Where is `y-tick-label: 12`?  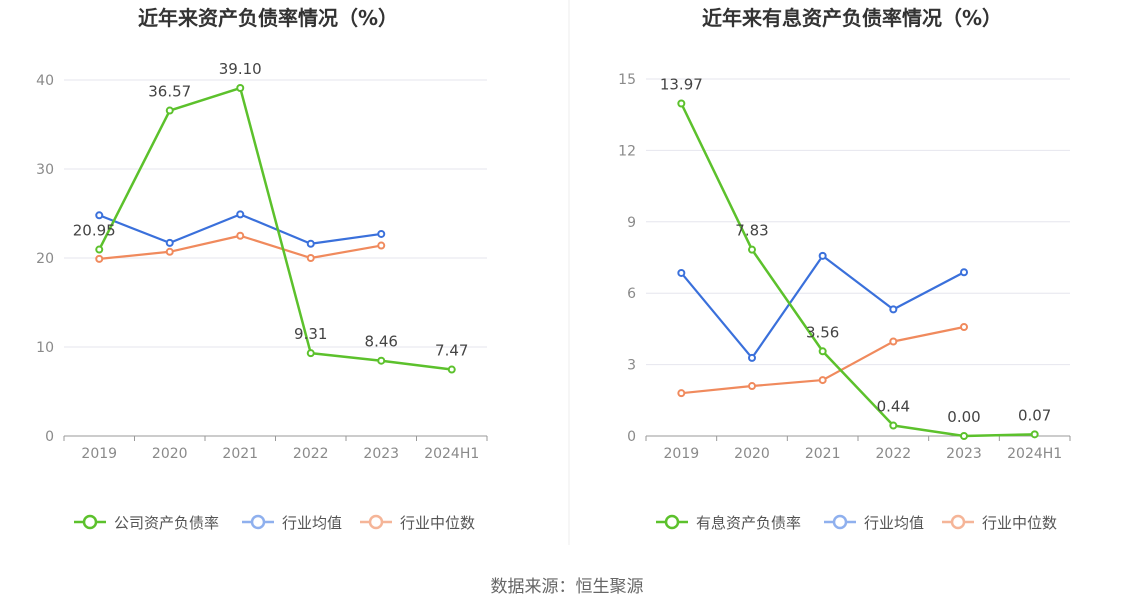 y-tick-label: 12 is located at coordinates (627, 151).